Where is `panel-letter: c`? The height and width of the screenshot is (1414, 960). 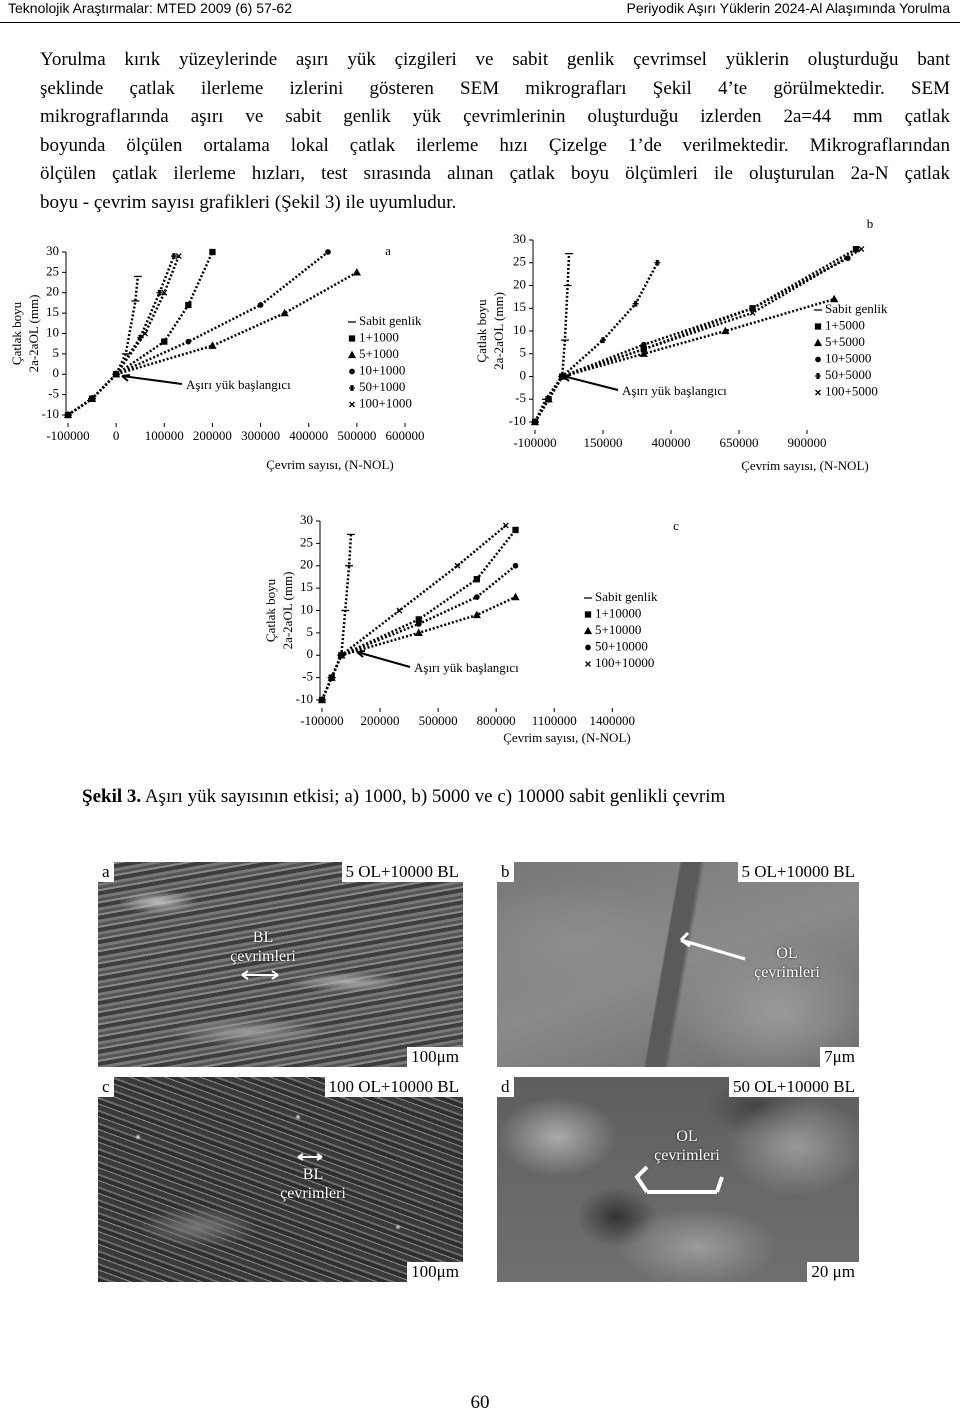
panel-letter: c is located at coordinates (106, 1087).